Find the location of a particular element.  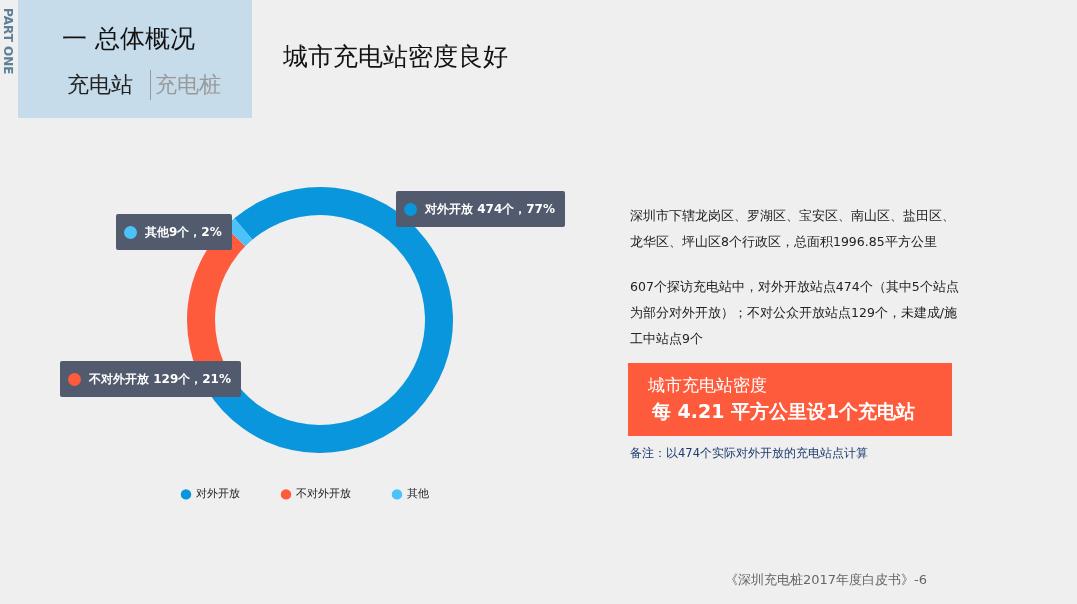

legend-label: 不对外开放 is located at coordinates (323, 494).